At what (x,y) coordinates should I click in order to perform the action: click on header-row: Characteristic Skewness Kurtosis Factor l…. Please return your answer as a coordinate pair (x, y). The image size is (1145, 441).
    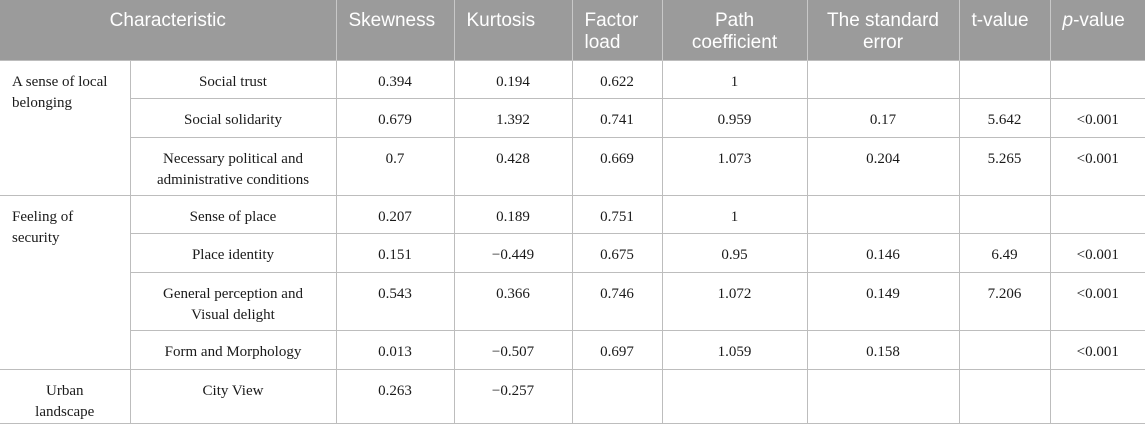
    Looking at the image, I should click on (572, 30).